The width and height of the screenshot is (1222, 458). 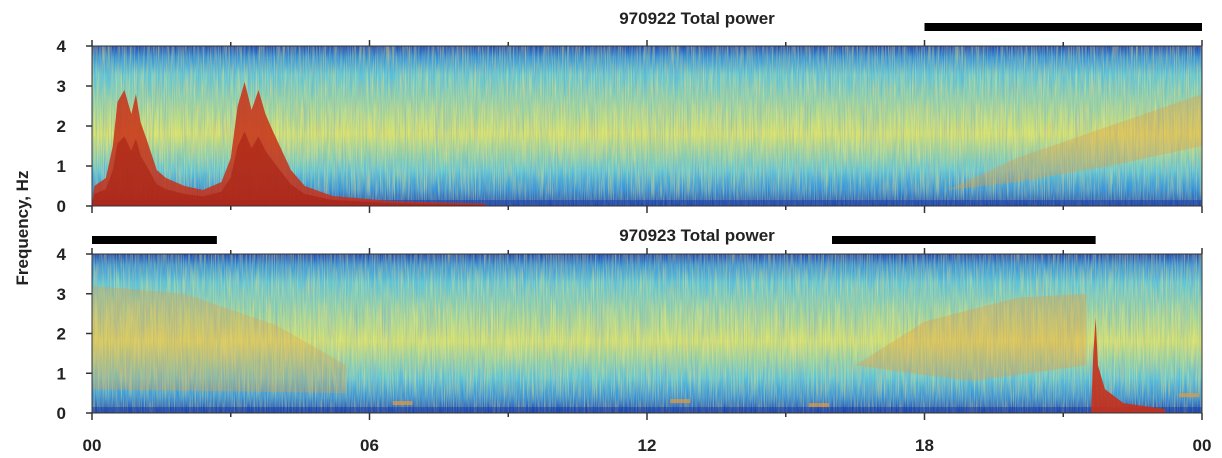 I want to click on panel-title: 970922 Total power, so click(x=697, y=18).